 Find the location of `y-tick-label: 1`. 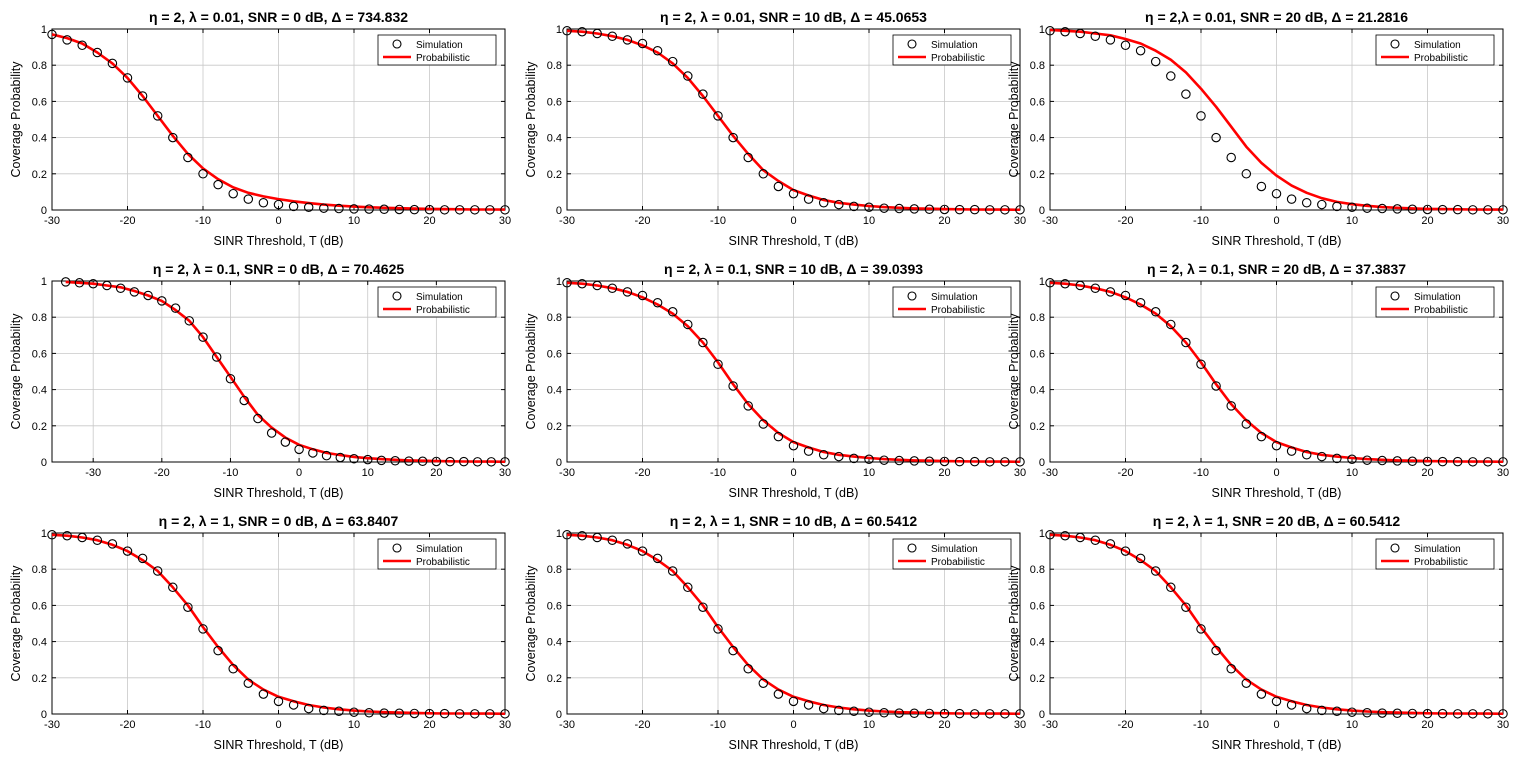

y-tick-label: 1 is located at coordinates (559, 30).